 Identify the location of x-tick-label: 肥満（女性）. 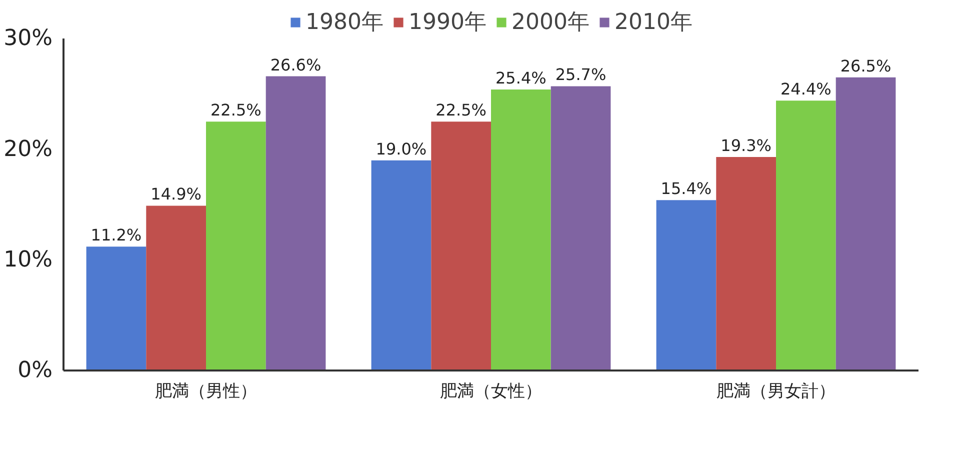
(491, 392).